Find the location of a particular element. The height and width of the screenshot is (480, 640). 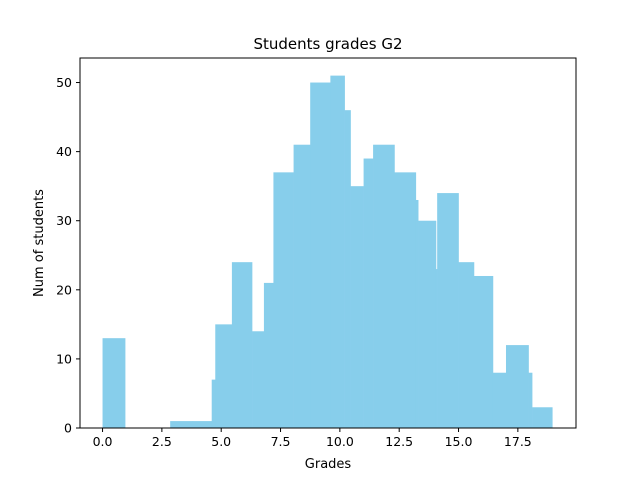

x-tick-label: 7.5 is located at coordinates (281, 441).